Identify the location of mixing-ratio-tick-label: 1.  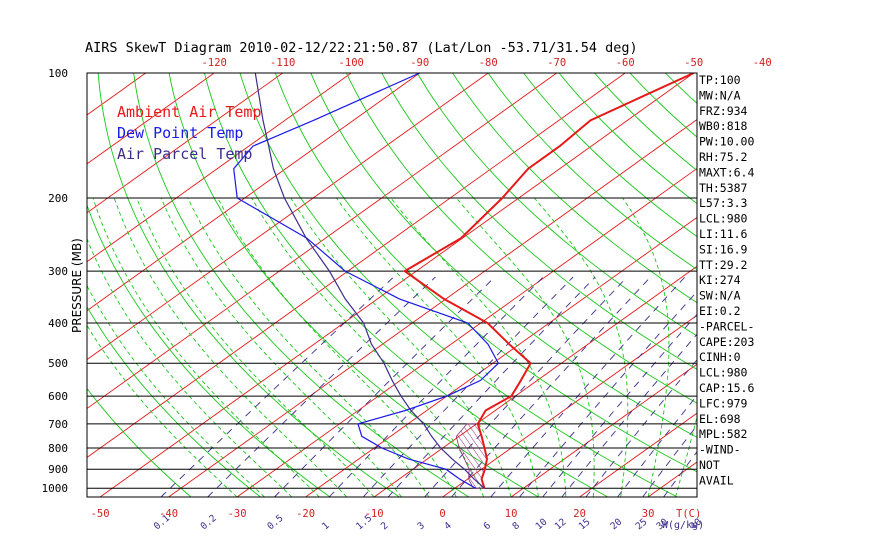
(326, 526).